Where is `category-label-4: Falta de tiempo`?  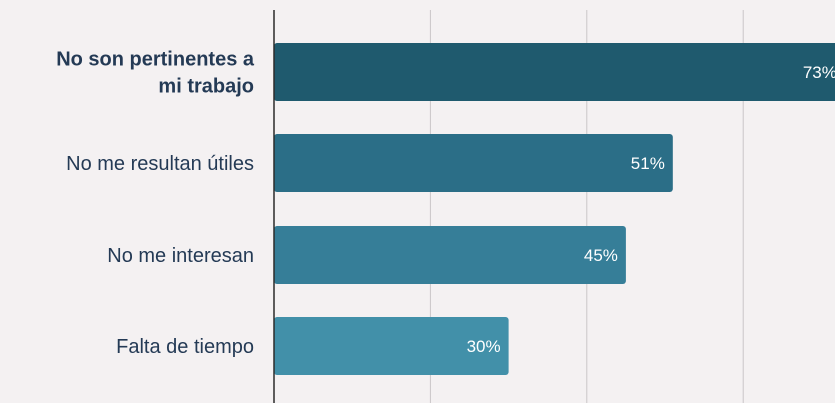
category-label-4: Falta de tiempo is located at coordinates (185, 347).